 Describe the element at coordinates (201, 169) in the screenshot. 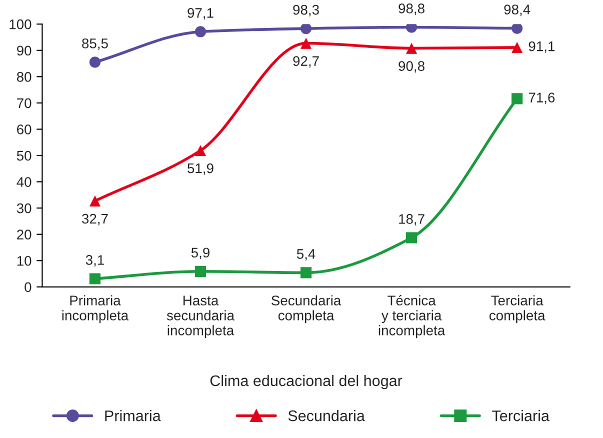

I see `data-label: 51,9` at that location.